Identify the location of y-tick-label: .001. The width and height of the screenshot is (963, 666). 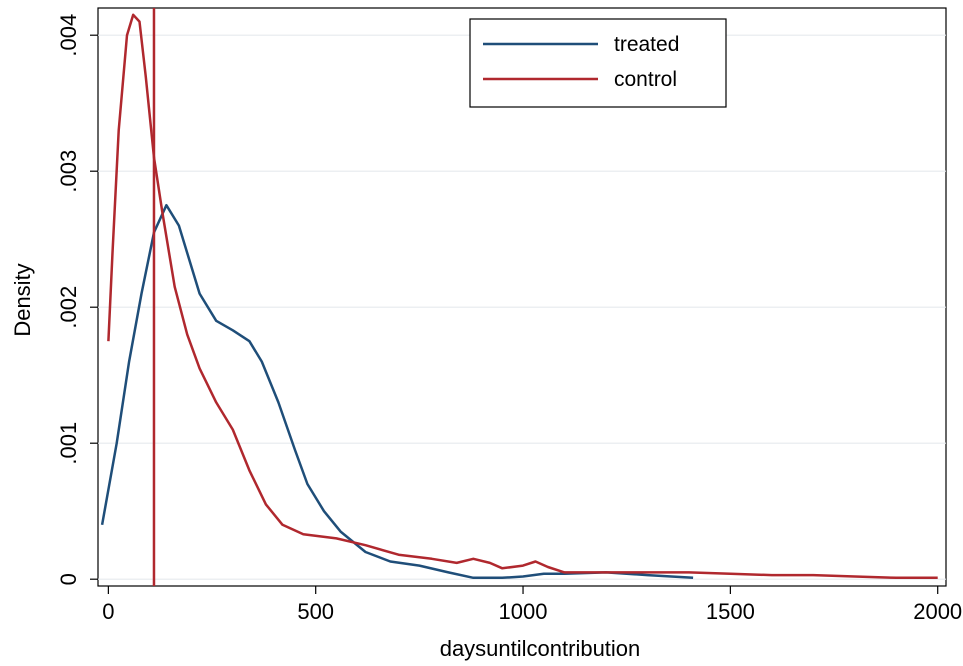
(68, 443).